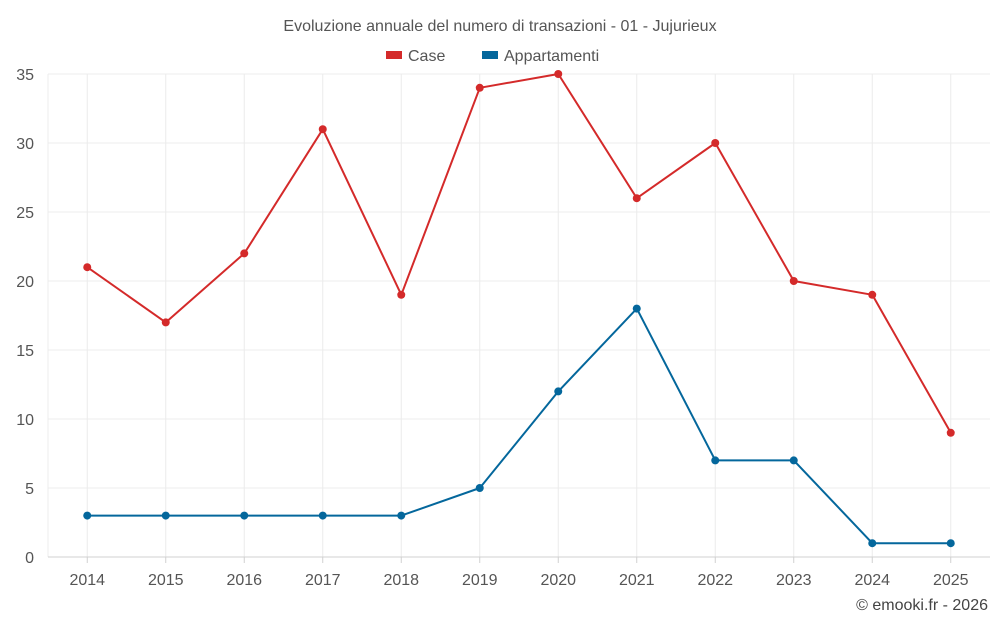 This screenshot has width=1000, height=630. What do you see at coordinates (951, 580) in the screenshot?
I see `x-tick-label: 2025` at bounding box center [951, 580].